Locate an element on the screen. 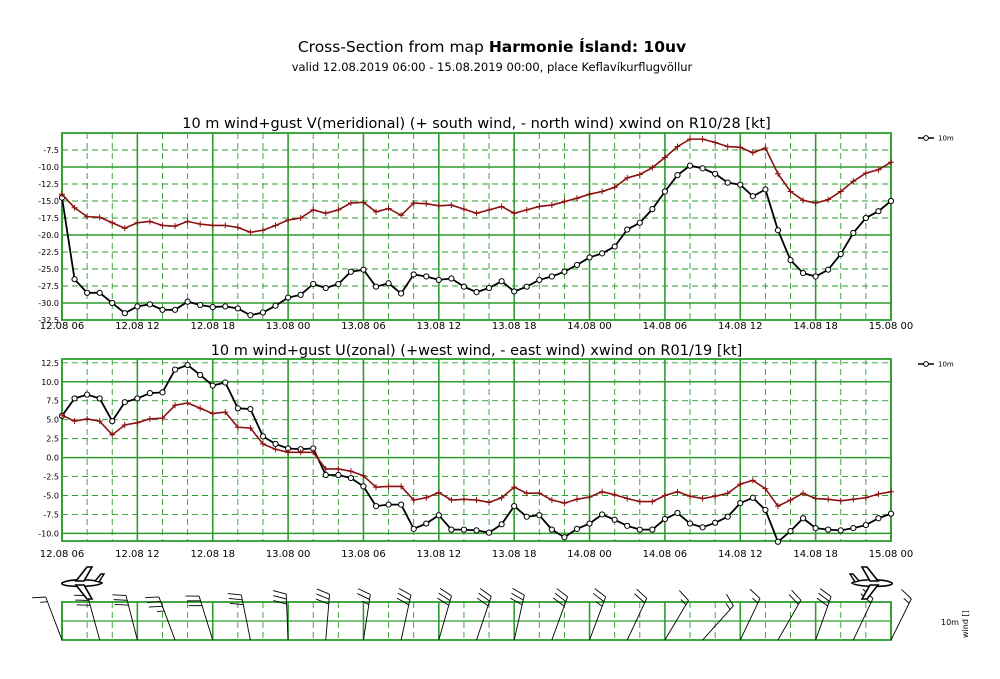  x-tick-label: 13.08 18 is located at coordinates (514, 554).